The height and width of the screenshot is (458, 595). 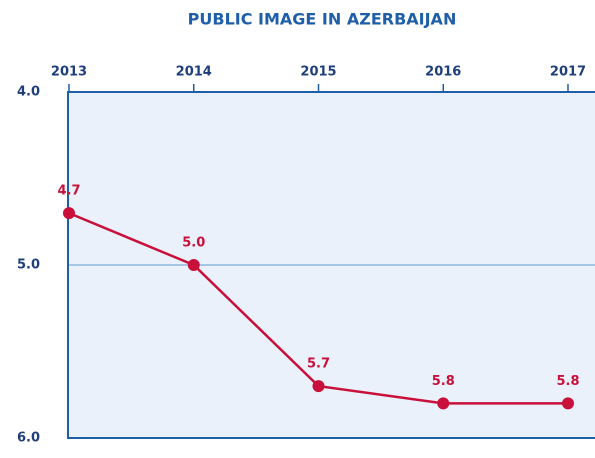 I want to click on x-tick-label: 2015, so click(x=318, y=72).